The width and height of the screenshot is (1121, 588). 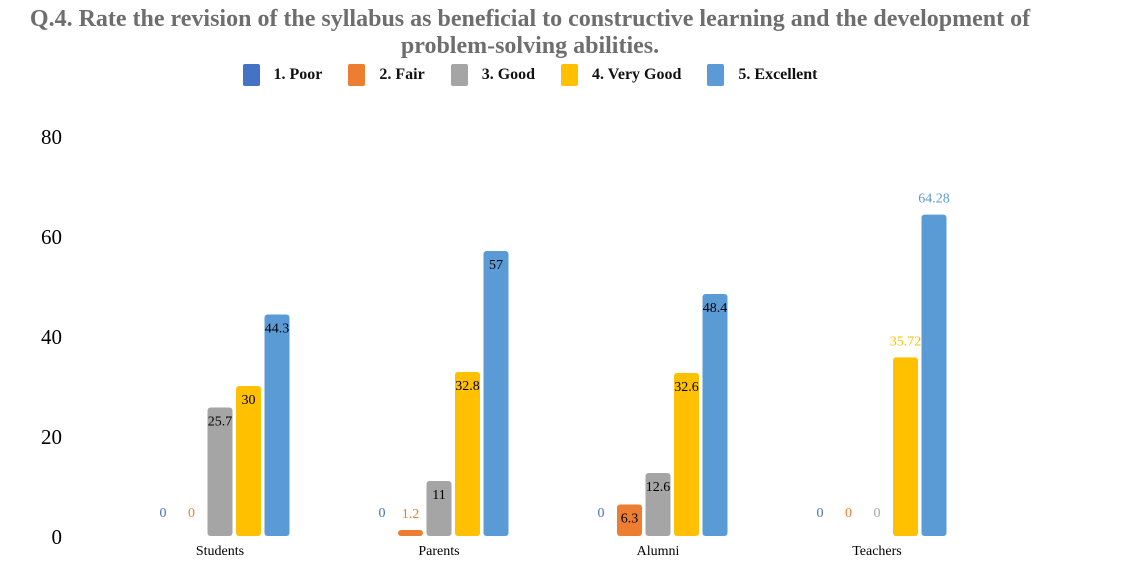 I want to click on legend-item: 4. Very Good, so click(x=621, y=75).